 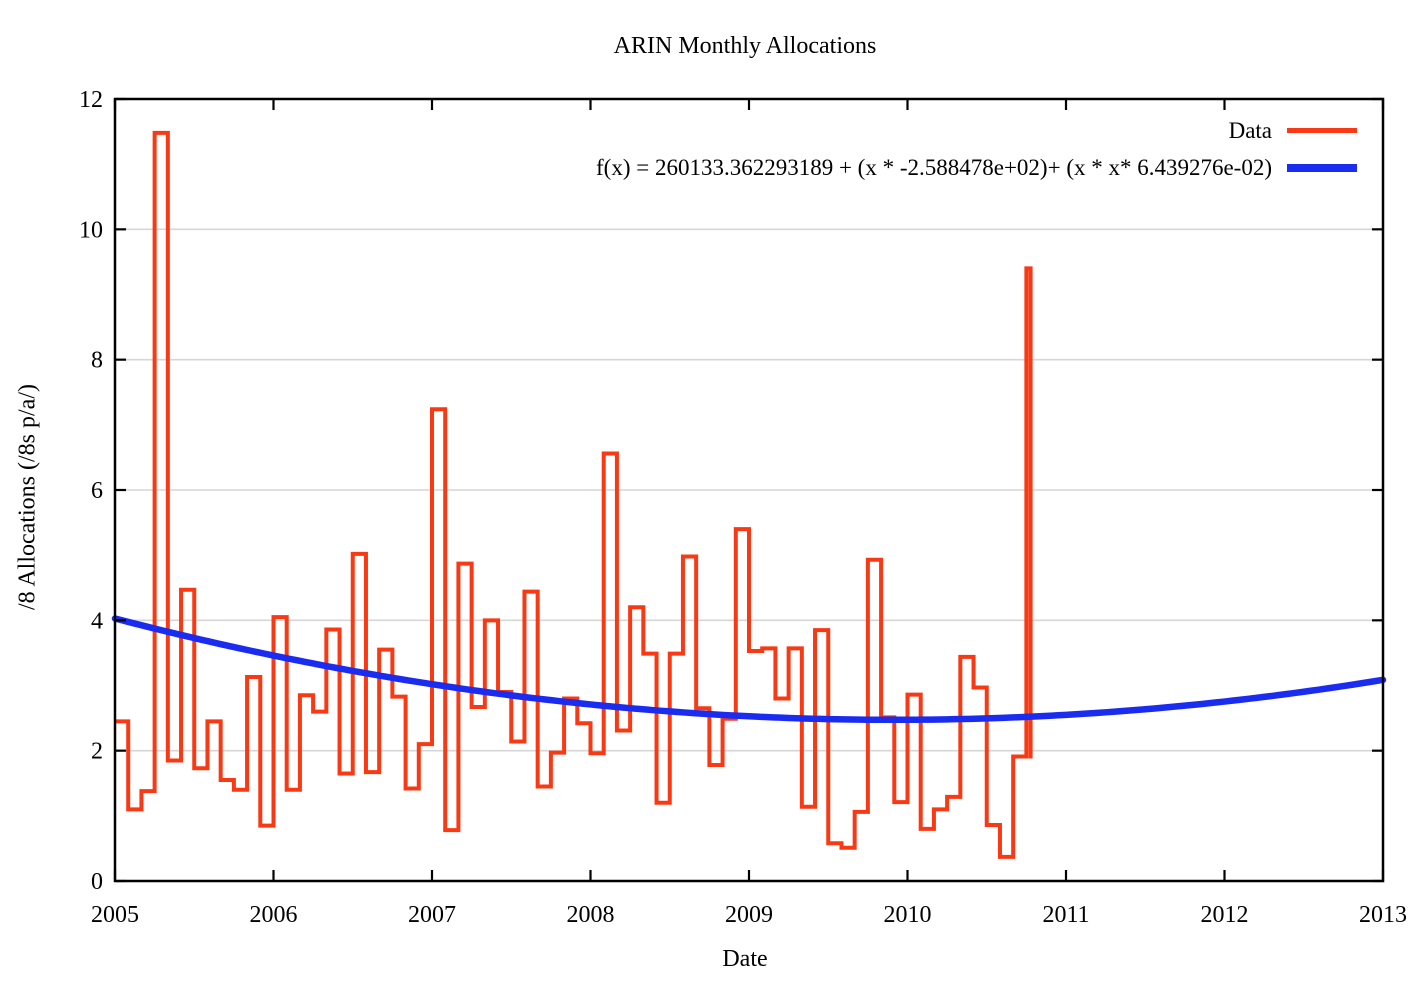 I want to click on svg-text: 2009, so click(x=749, y=915).